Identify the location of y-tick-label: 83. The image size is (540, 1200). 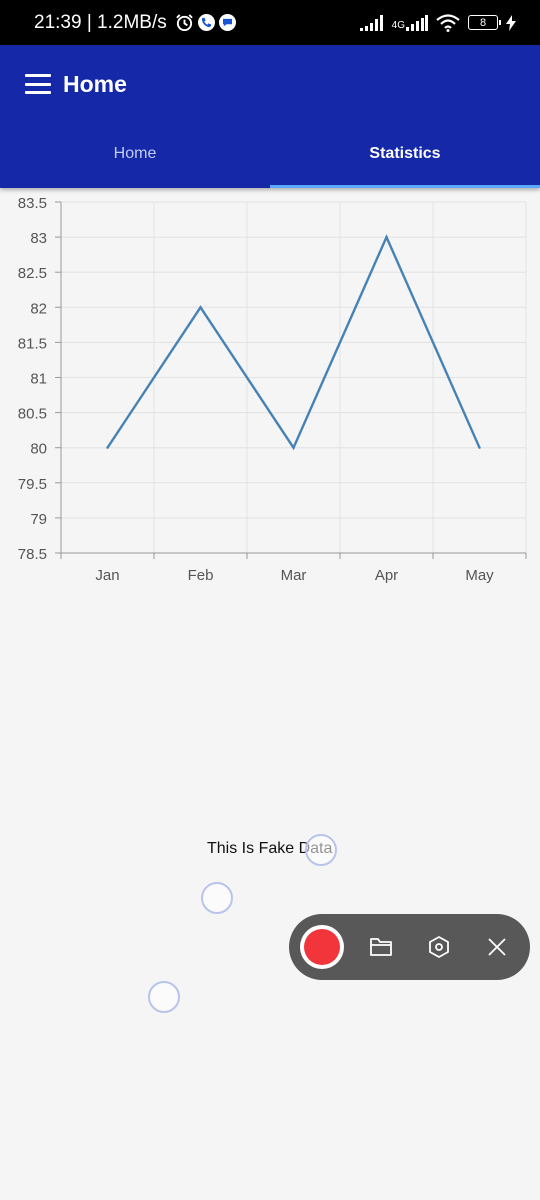
(38, 238).